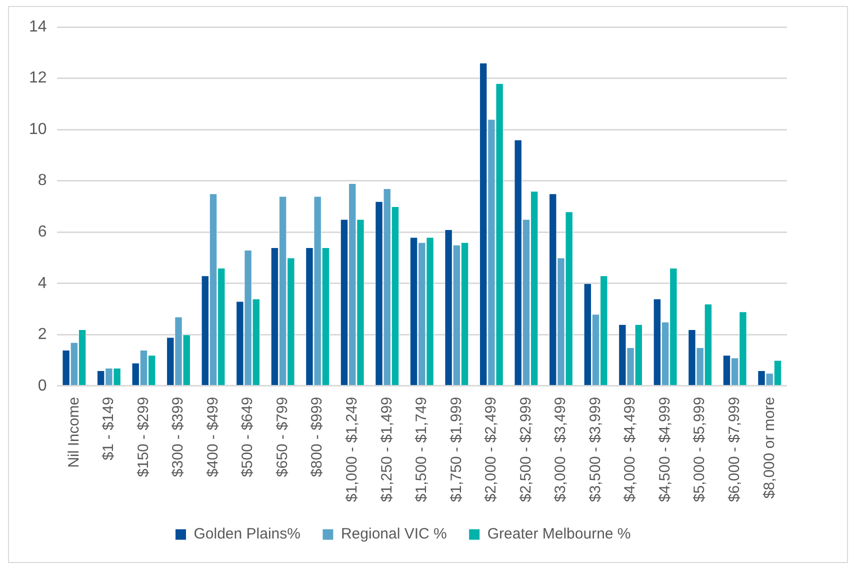  Describe the element at coordinates (73, 432) in the screenshot. I see `x-tick-label: Nil Income` at that location.